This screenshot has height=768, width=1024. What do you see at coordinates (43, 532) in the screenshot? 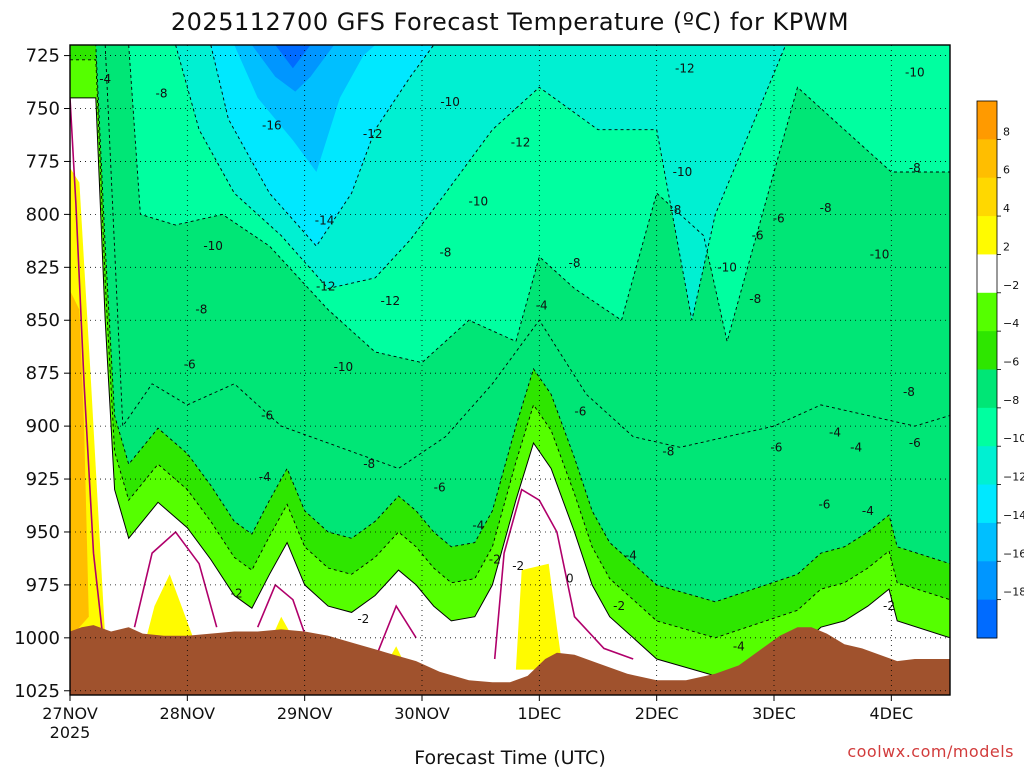
I see `y-tick-label: 950` at bounding box center [43, 532].